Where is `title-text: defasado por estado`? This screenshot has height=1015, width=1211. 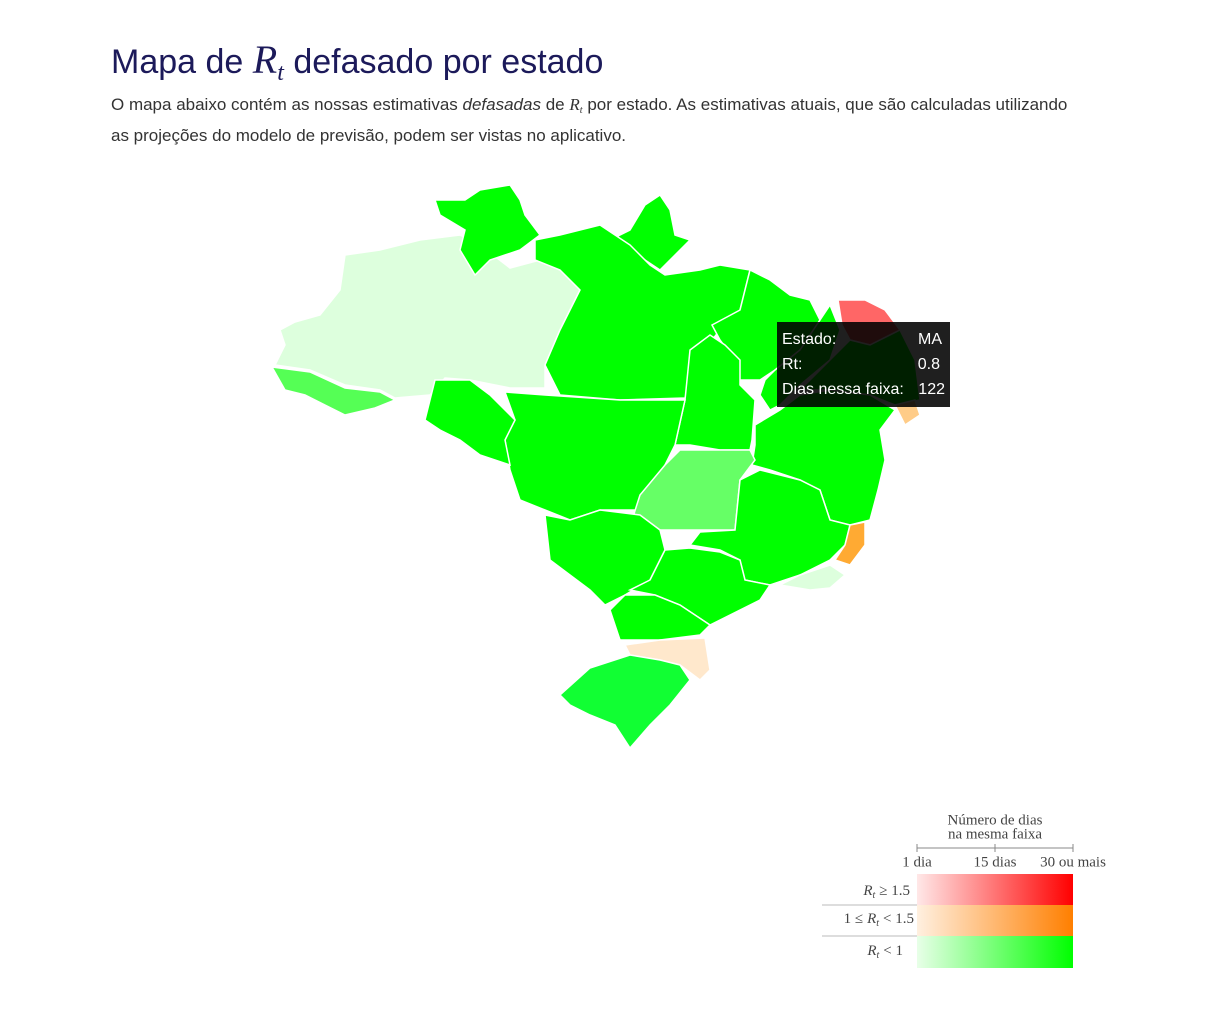
title-text: defasado por estado is located at coordinates (448, 62).